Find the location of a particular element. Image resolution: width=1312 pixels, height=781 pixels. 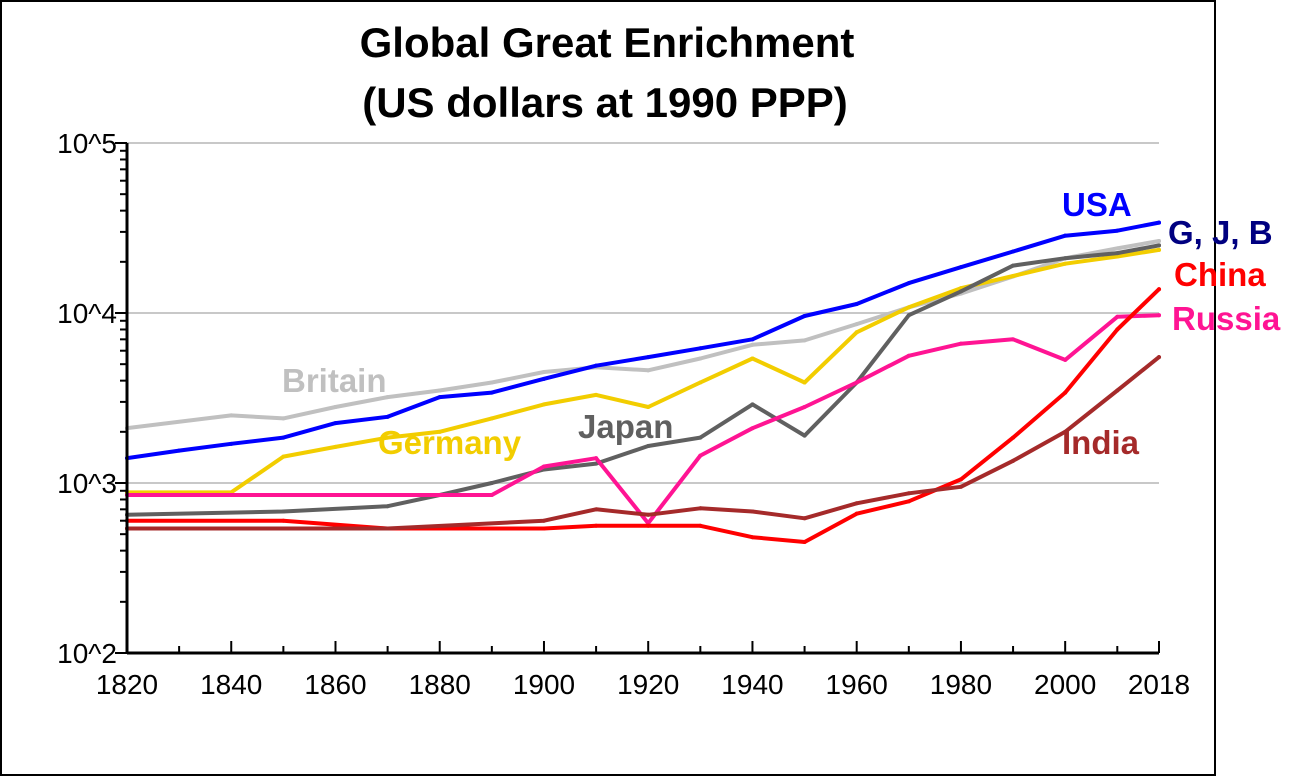

label-russia: Russia is located at coordinates (1226, 318).